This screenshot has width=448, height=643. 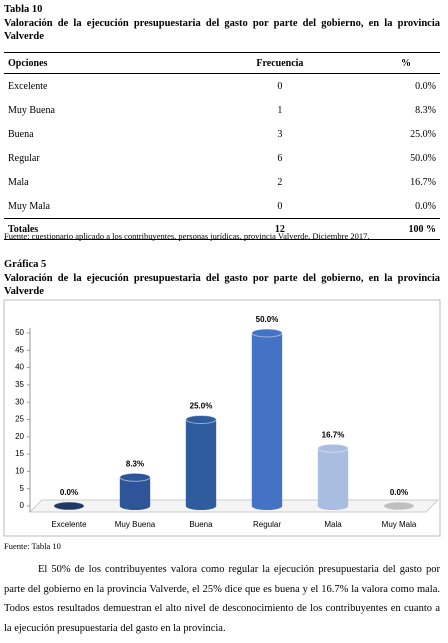 What do you see at coordinates (425, 110) in the screenshot?
I see `table-cell: 8.3%` at bounding box center [425, 110].